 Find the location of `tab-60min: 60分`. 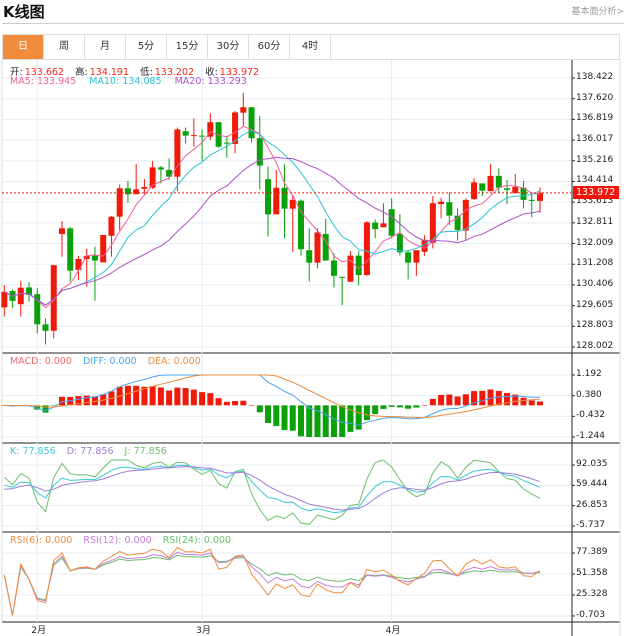

tab-60min: 60分 is located at coordinates (269, 47).